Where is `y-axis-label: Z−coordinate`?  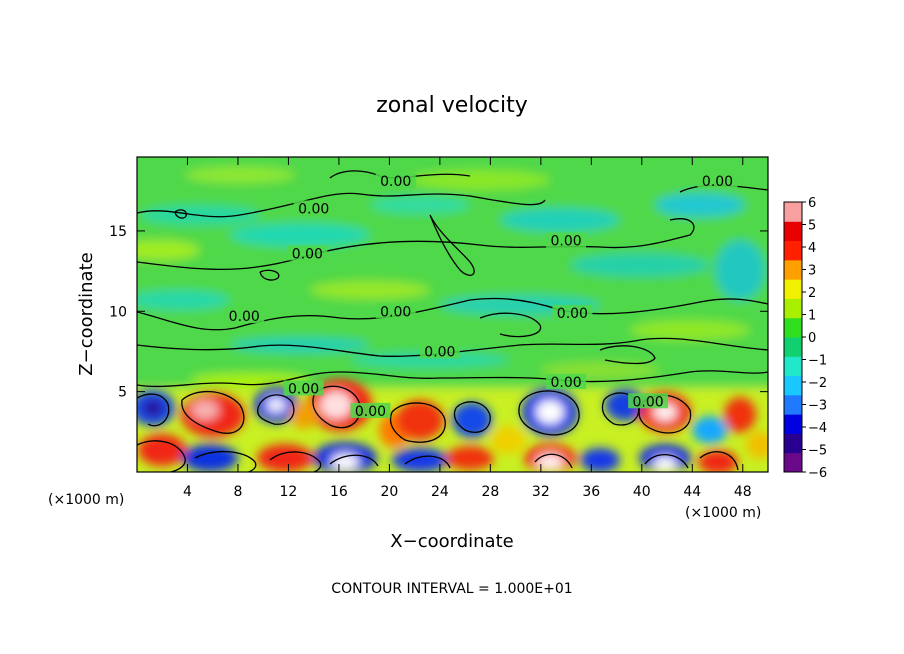
y-axis-label: Z−coordinate is located at coordinates (86, 313).